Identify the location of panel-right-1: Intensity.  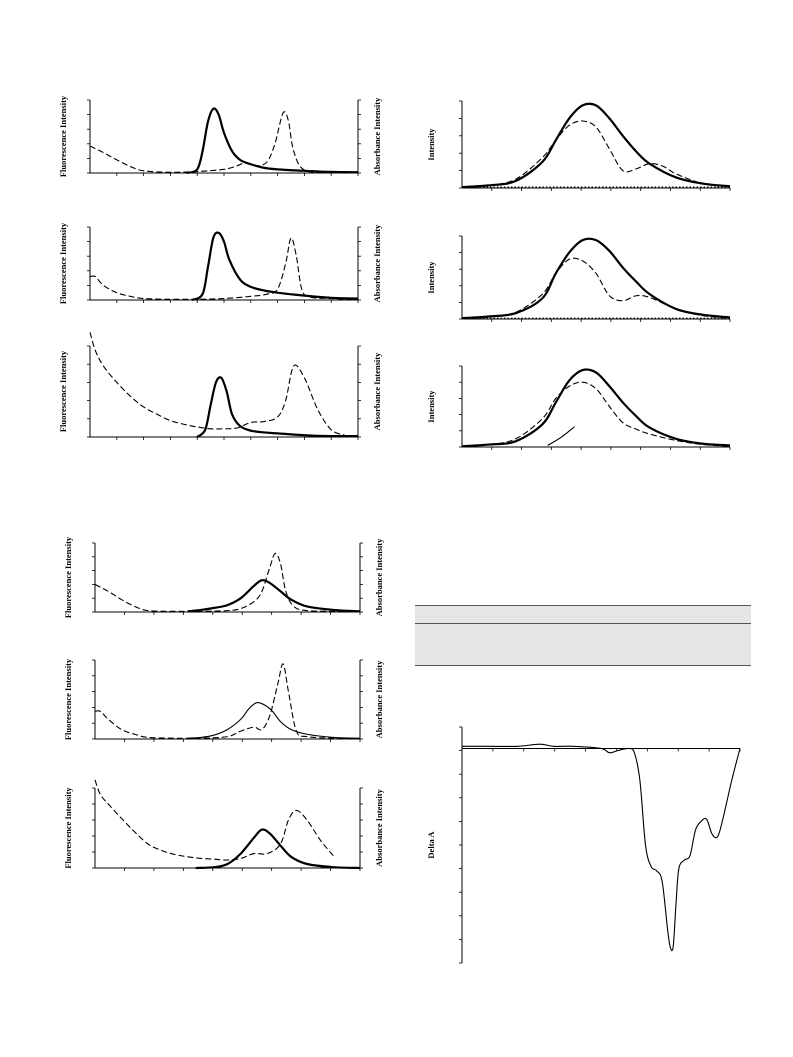
(580, 145).